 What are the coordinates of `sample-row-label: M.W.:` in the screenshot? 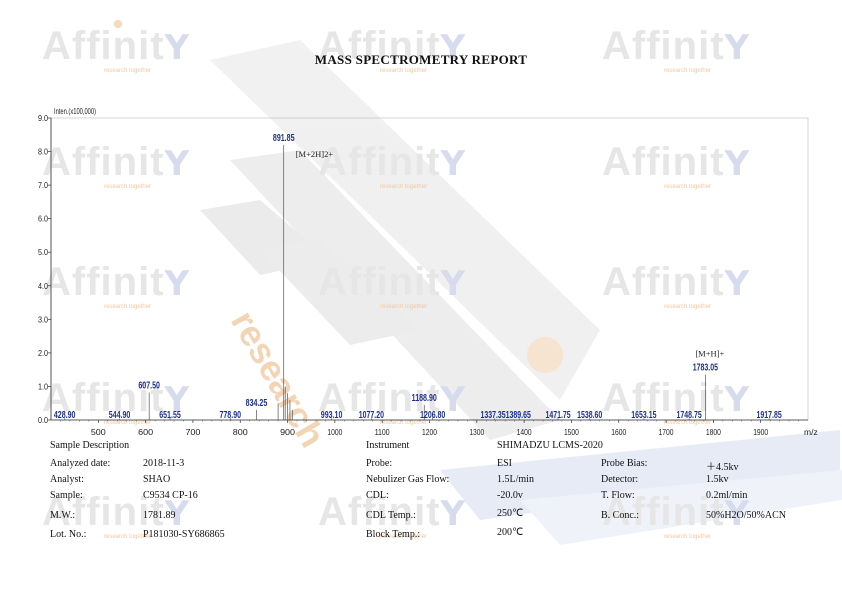 It's located at (63, 515).